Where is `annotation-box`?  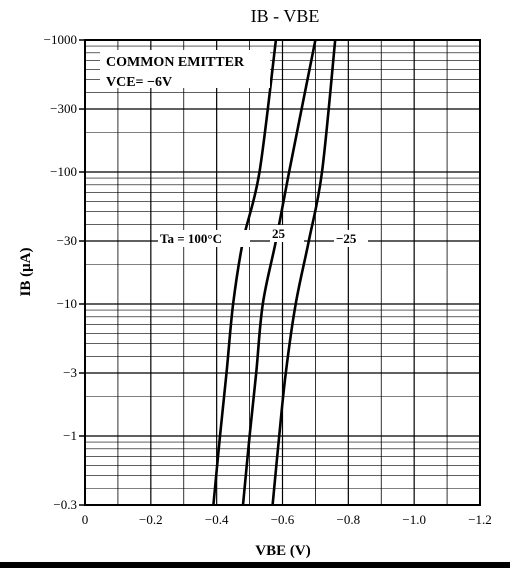 annotation-box is located at coordinates (185, 69).